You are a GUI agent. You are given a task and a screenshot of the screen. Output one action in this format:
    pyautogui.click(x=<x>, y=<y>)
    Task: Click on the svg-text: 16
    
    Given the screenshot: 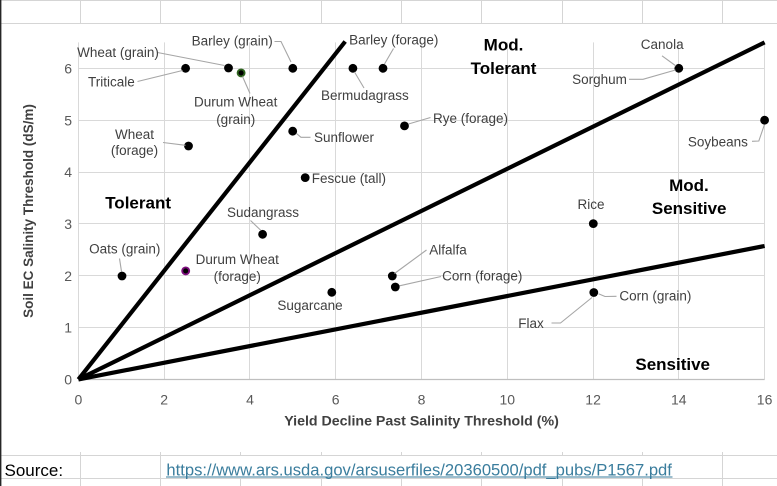 What is the action you would take?
    pyautogui.click(x=765, y=400)
    